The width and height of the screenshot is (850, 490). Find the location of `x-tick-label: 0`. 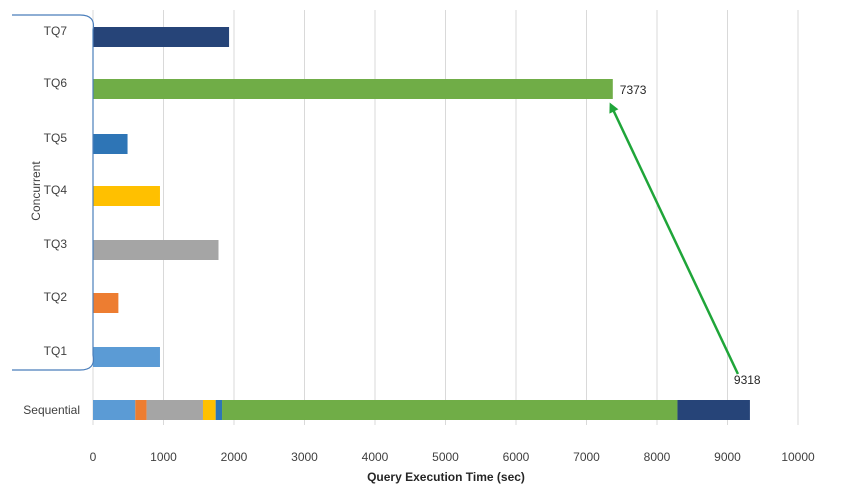

x-tick-label: 0 is located at coordinates (93, 457).